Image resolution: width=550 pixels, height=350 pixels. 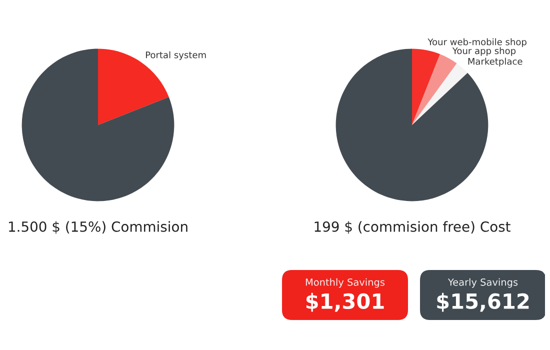 What do you see at coordinates (345, 283) in the screenshot?
I see `text: Monthly Savings` at bounding box center [345, 283].